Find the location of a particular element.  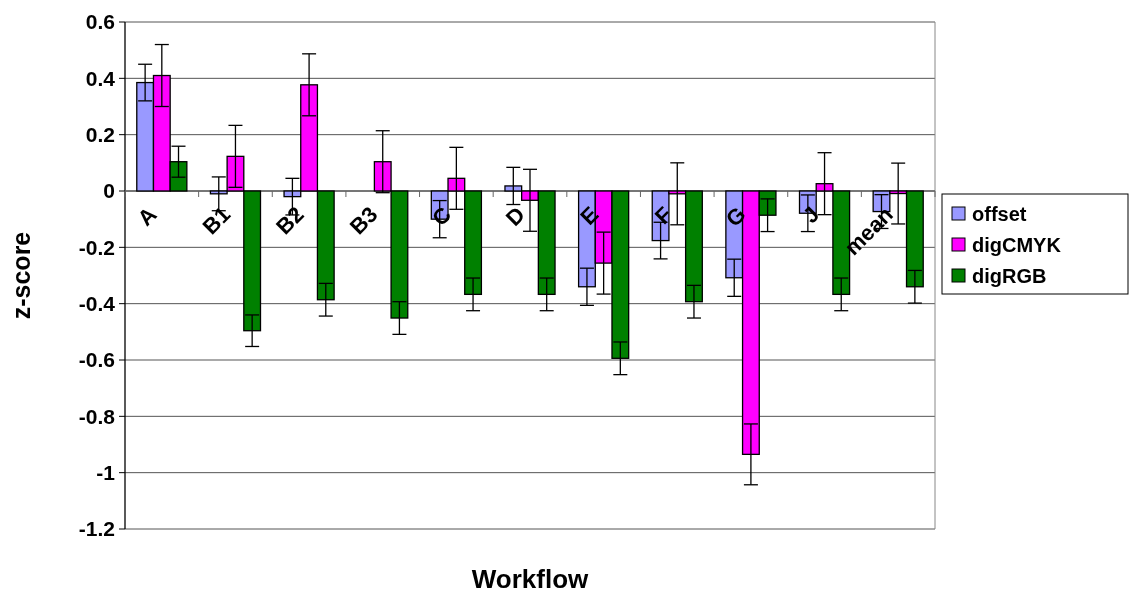

x-tick-label: J is located at coordinates (811, 215).